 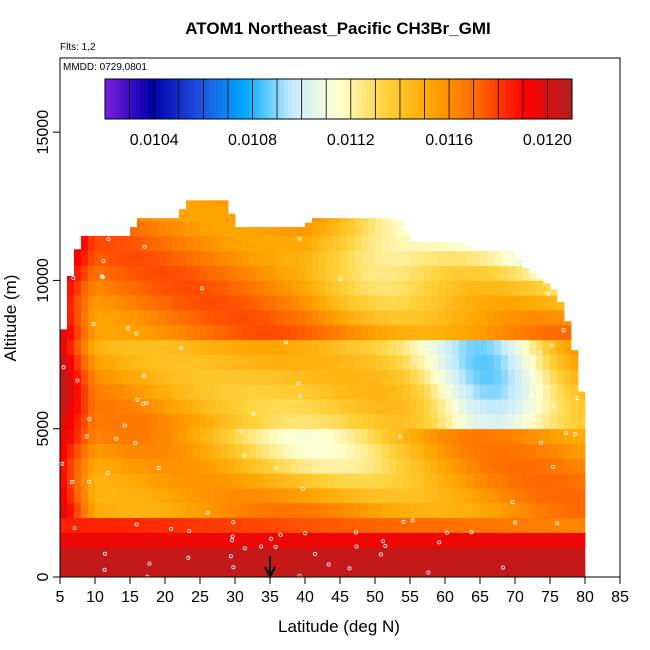 What do you see at coordinates (72, 481) in the screenshot?
I see `observation-point` at bounding box center [72, 481].